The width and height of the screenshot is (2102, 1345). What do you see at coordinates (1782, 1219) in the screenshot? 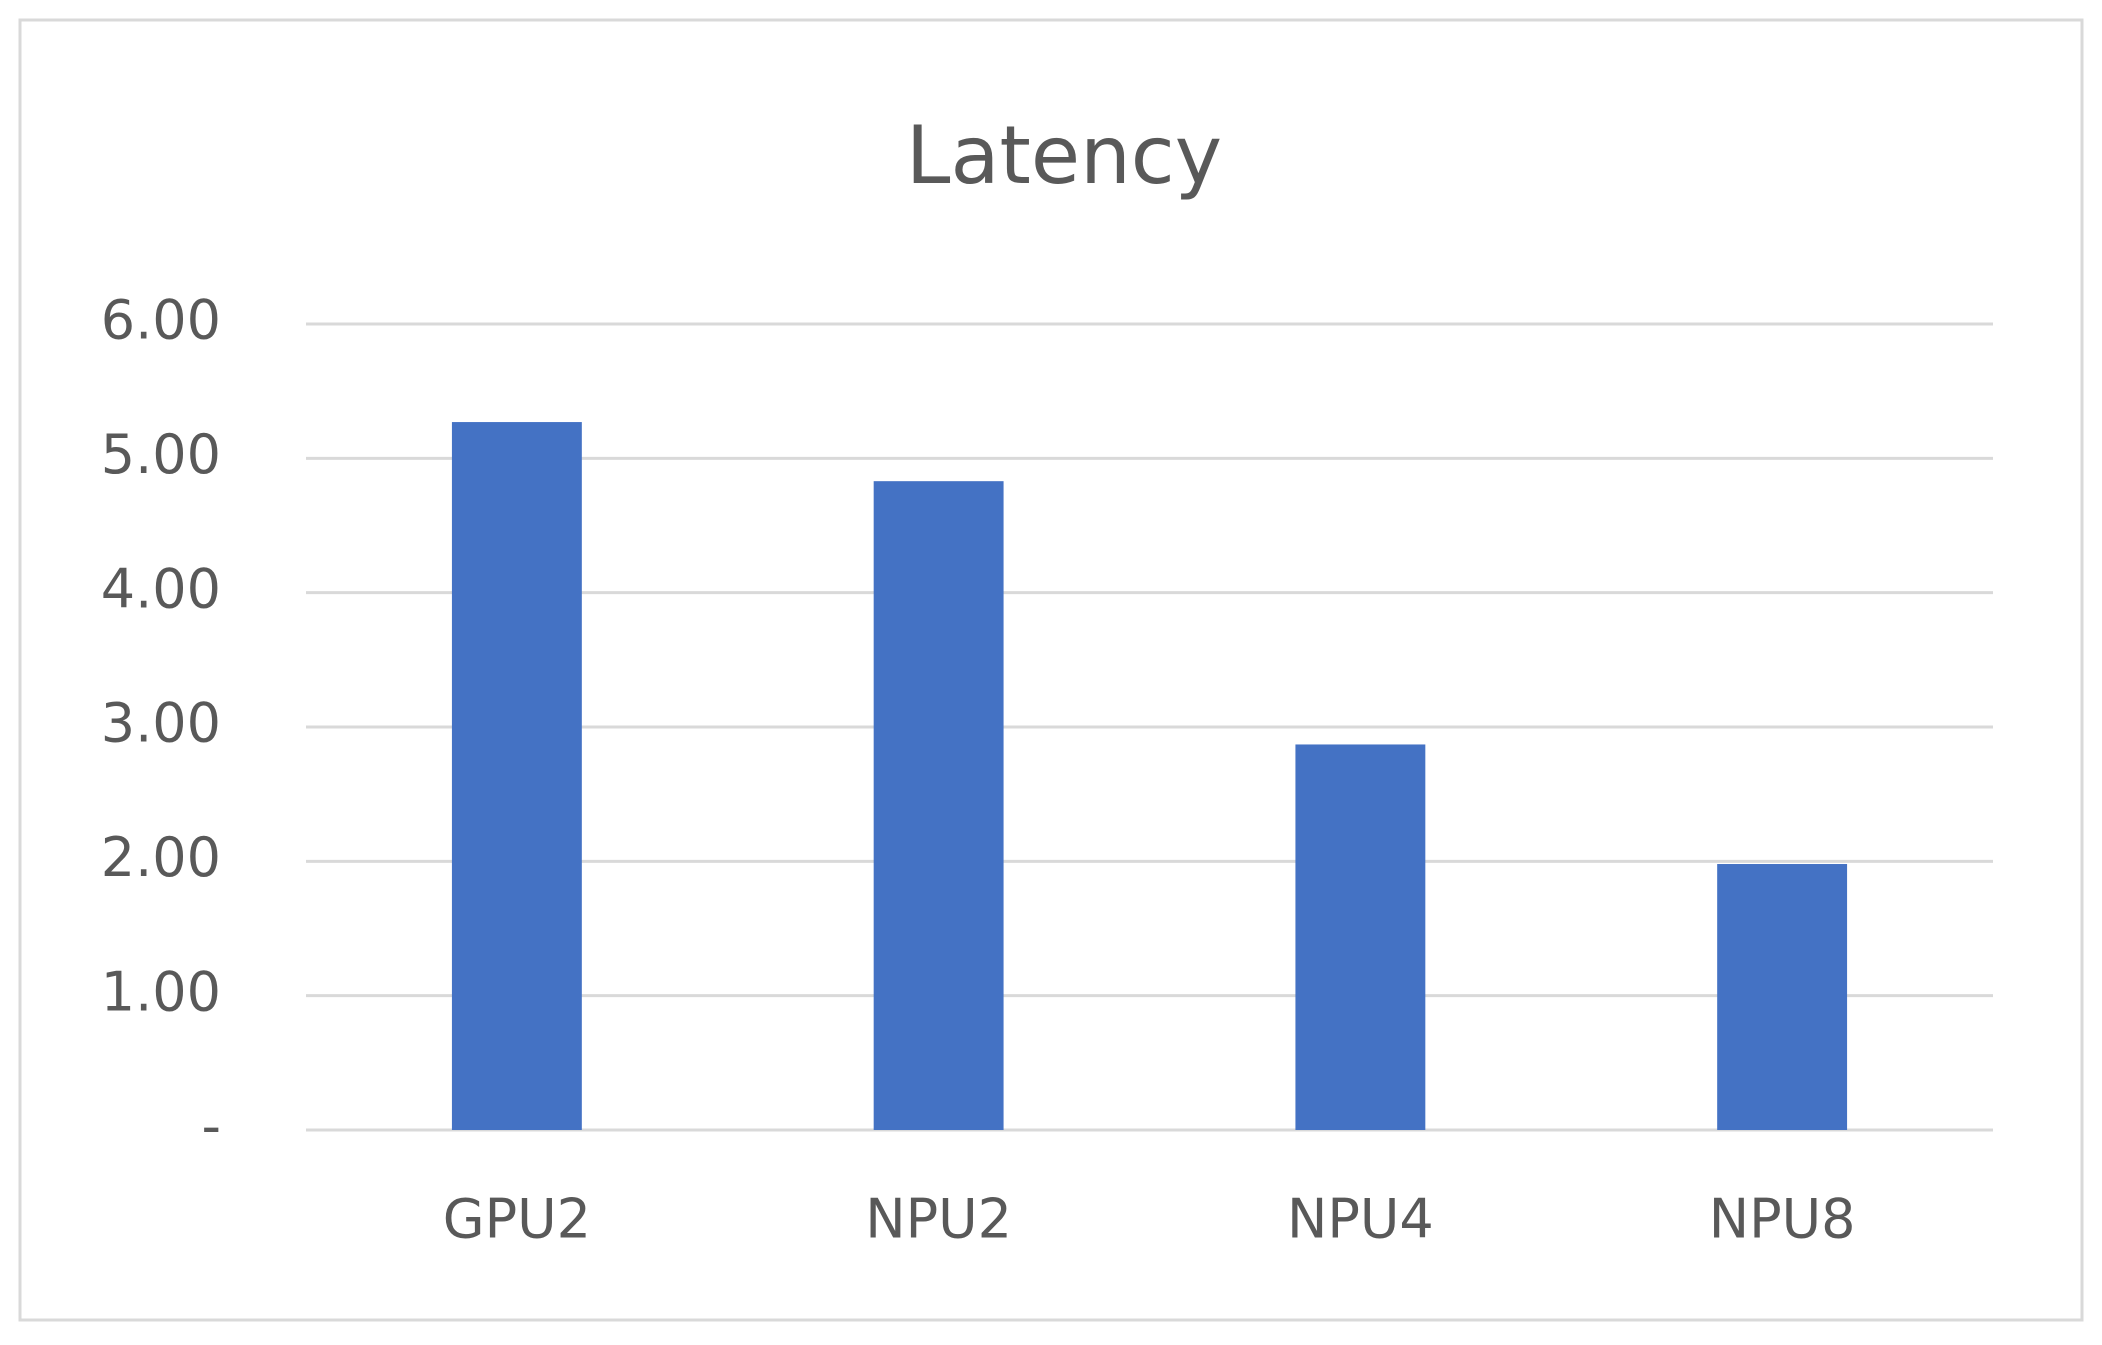
I see `x-tick-label: NPU8` at bounding box center [1782, 1219].